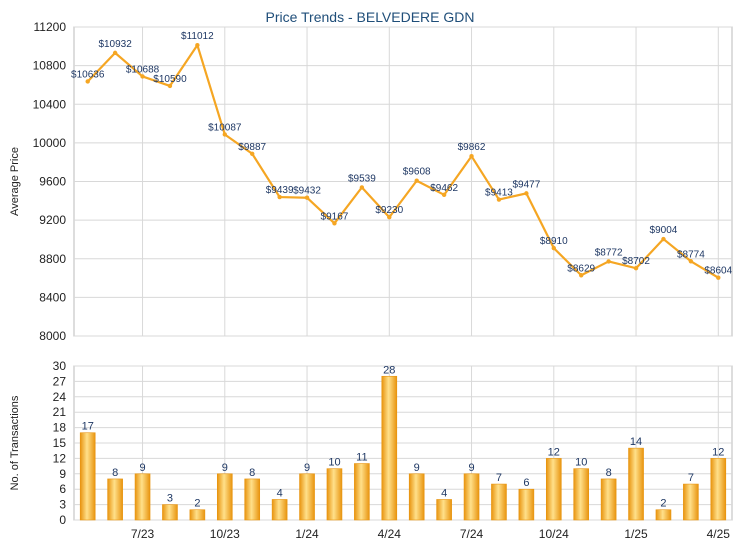 This screenshot has height=555, width=740. I want to click on x-tick-label: 10/24, so click(554, 534).